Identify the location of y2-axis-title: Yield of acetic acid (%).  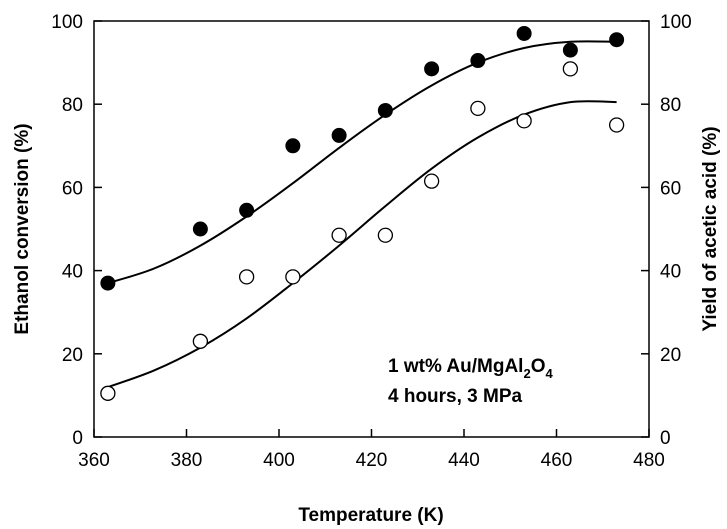
(710, 228).